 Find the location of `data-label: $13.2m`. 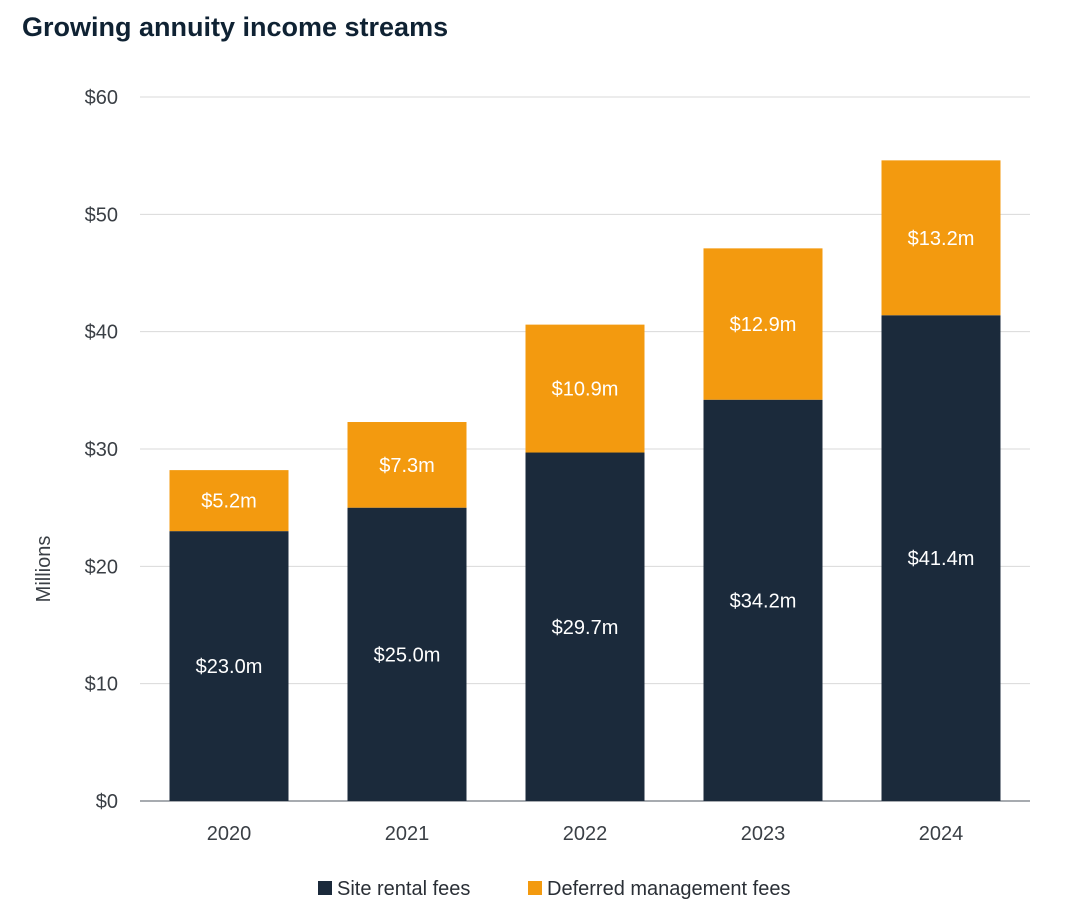

data-label: $13.2m is located at coordinates (941, 239).